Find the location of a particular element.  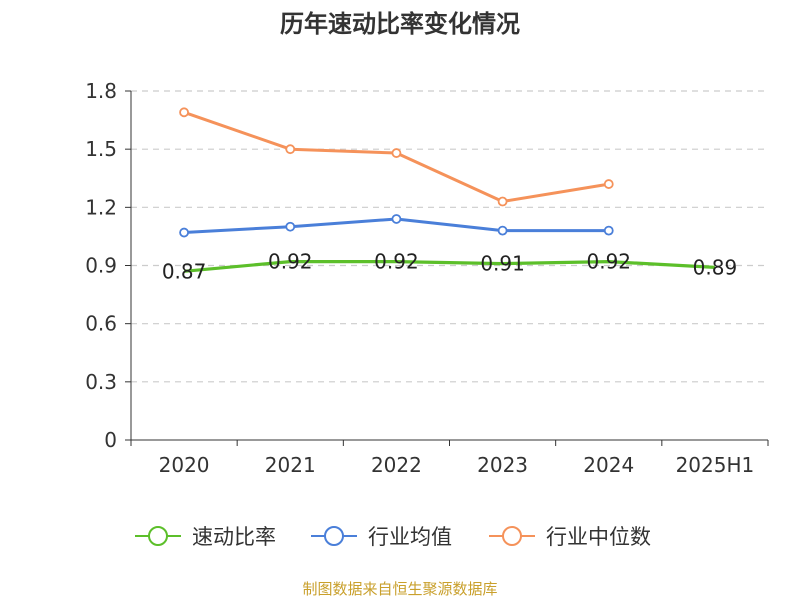

series-line is located at coordinates (449, 266).